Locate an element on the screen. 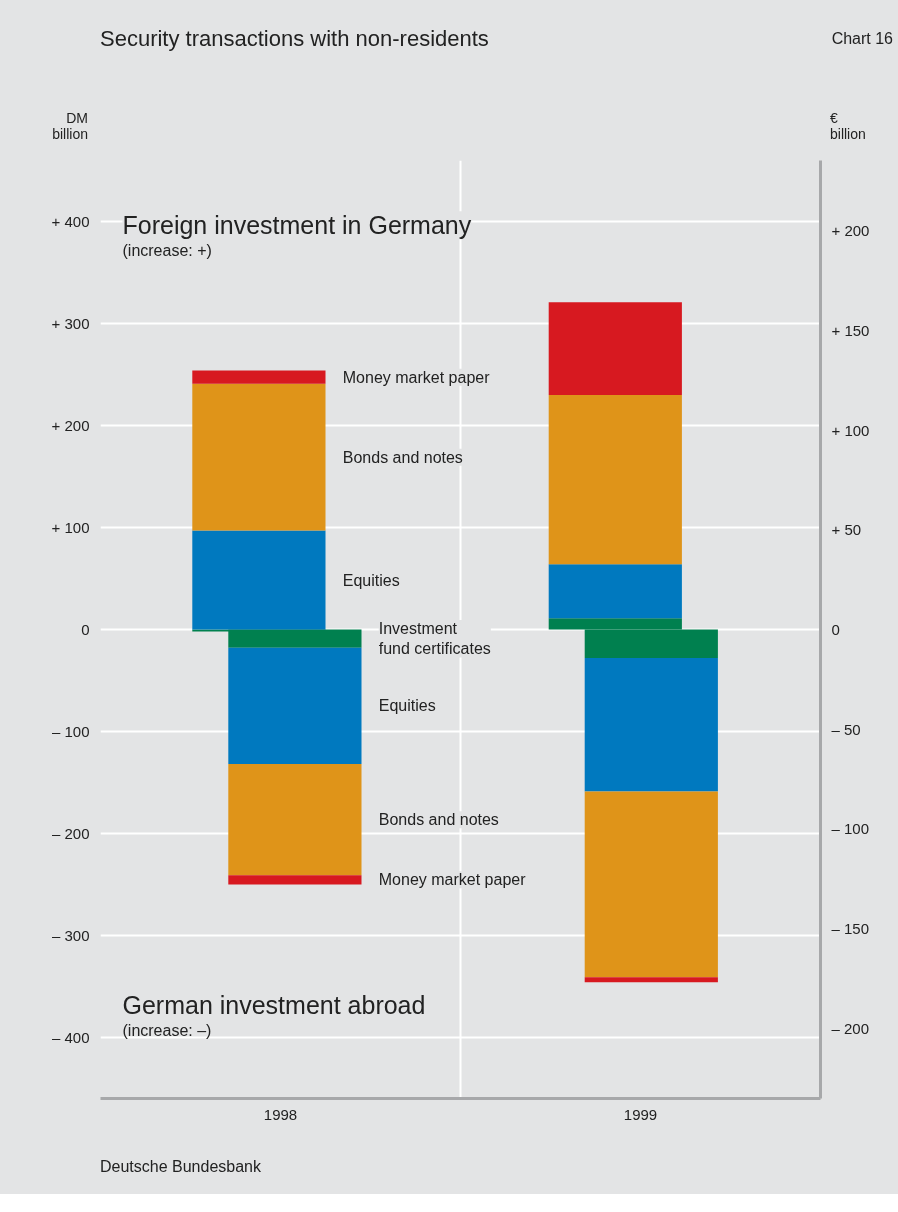  y2-axis-title: € billion is located at coordinates (848, 126).